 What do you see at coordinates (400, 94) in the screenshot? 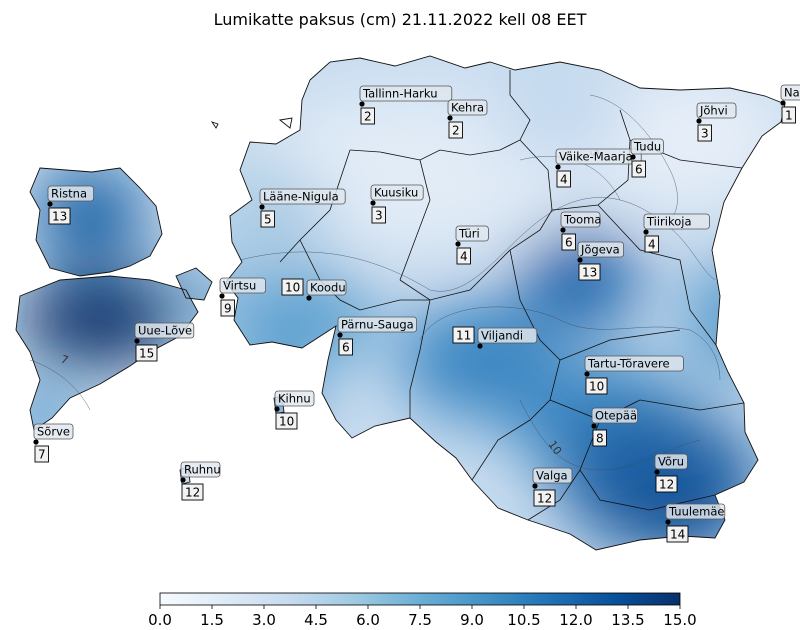
I see `station-name: Tallinn-Harku` at bounding box center [400, 94].